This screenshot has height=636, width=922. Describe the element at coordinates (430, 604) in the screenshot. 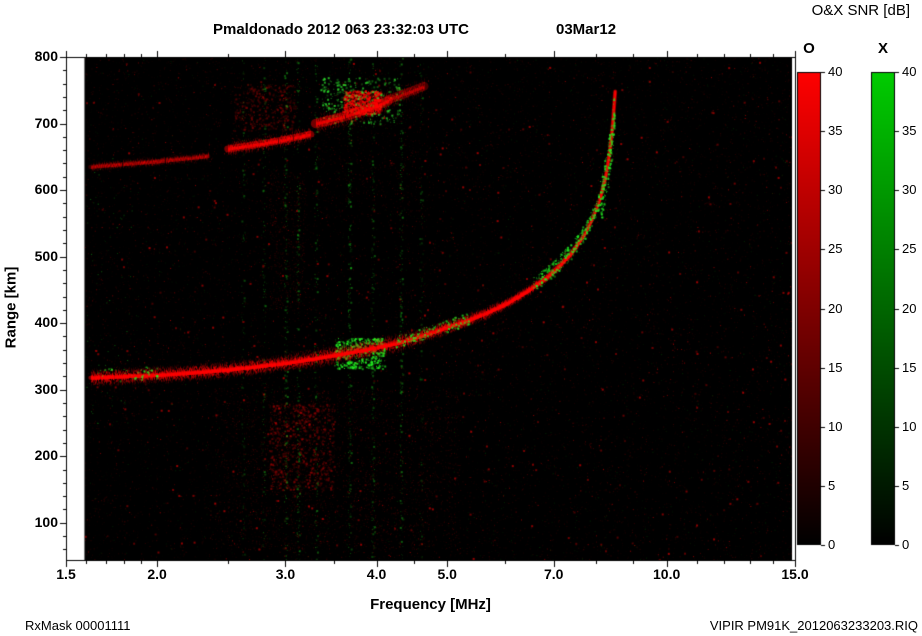

I see `x-axis-title: Frequency [MHz]` at that location.